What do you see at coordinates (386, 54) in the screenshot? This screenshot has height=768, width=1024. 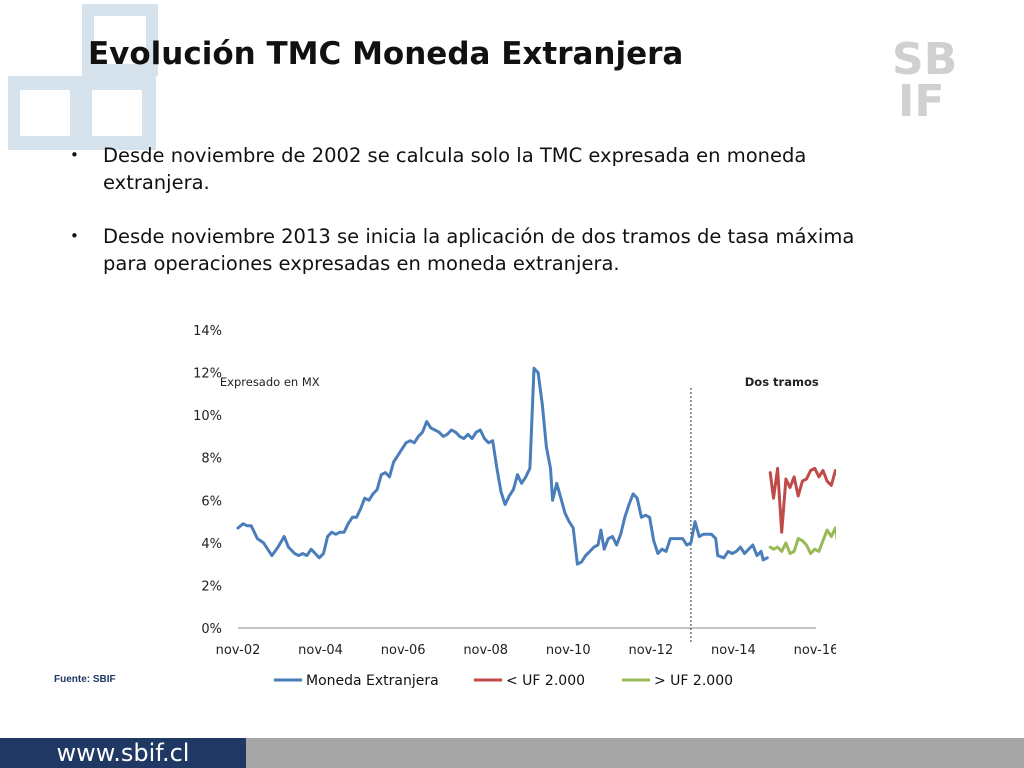 I see `page-title: Evolución TMC Moneda Extranjera` at bounding box center [386, 54].